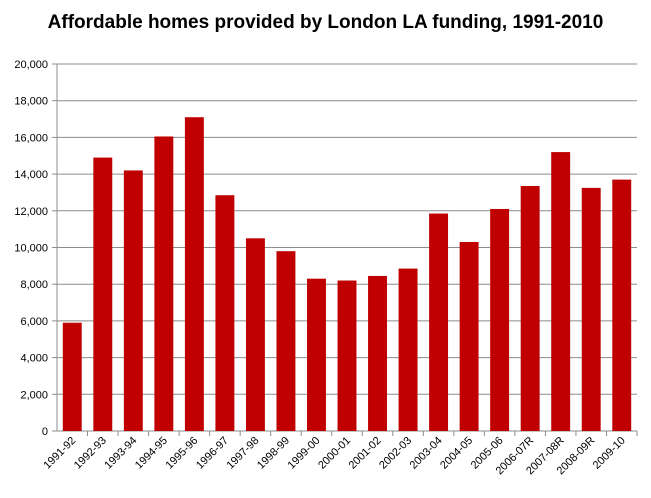 This screenshot has height=498, width=651. I want to click on x-tick-label: 1997-98, so click(243, 453).